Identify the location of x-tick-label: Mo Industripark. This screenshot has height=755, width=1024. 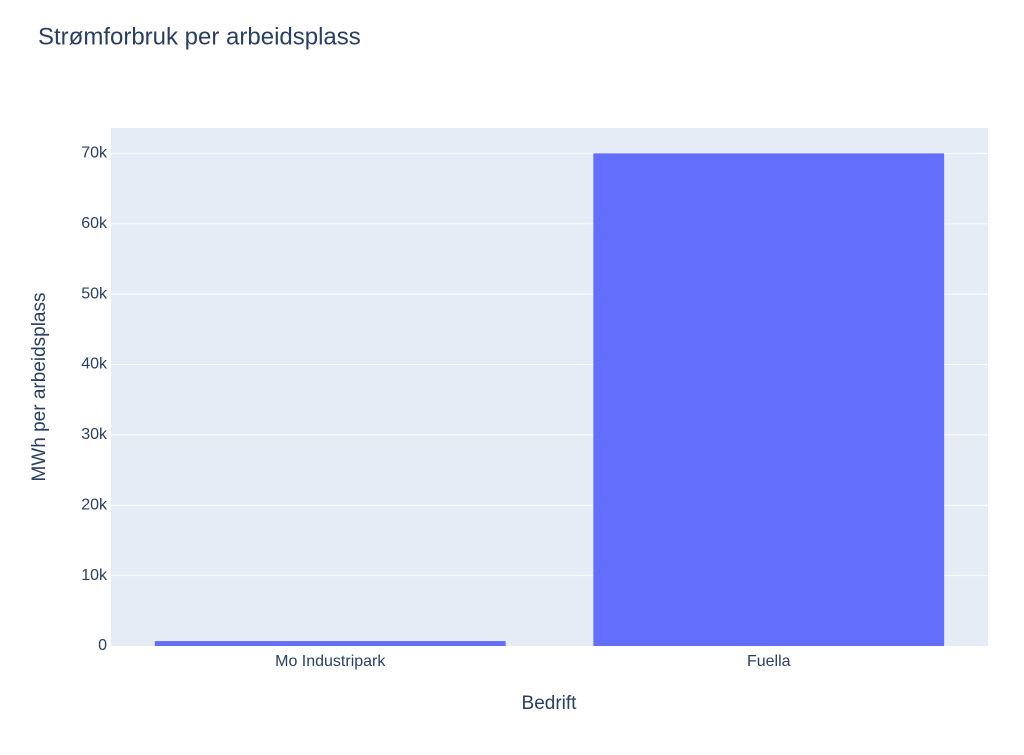
(330, 661).